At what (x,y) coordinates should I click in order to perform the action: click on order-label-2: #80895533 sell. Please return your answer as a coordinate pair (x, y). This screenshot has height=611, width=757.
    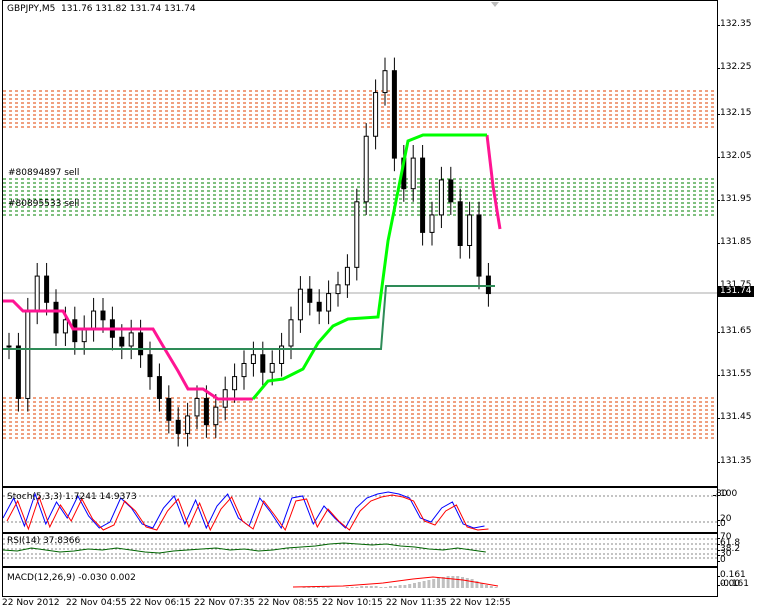
    Looking at the image, I should click on (44, 204).